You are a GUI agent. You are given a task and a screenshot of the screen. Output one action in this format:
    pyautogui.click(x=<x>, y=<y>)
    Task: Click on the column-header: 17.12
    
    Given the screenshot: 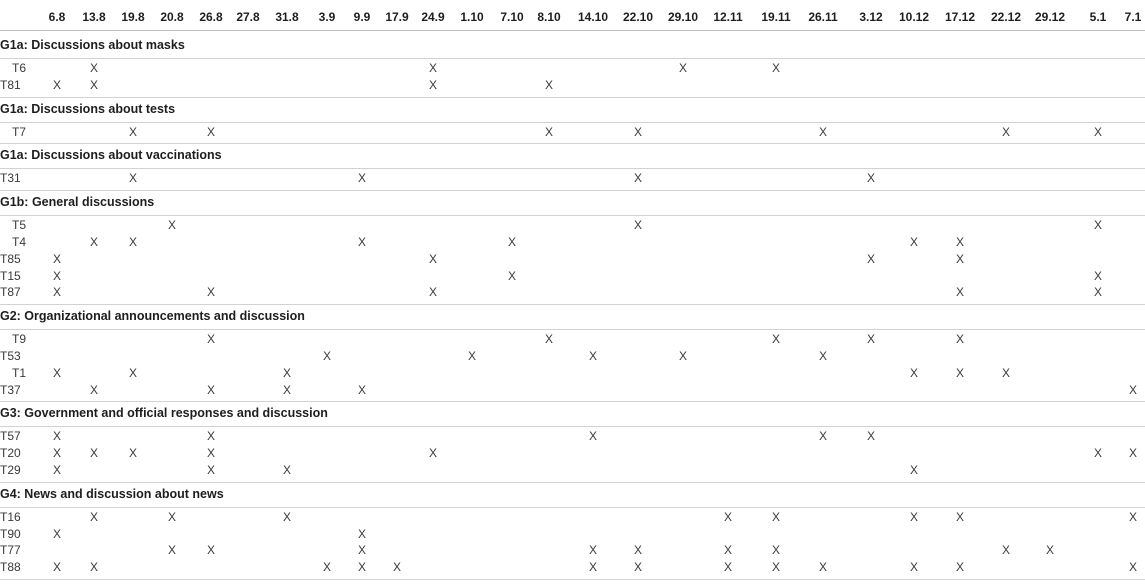 What is the action you would take?
    pyautogui.click(x=960, y=17)
    